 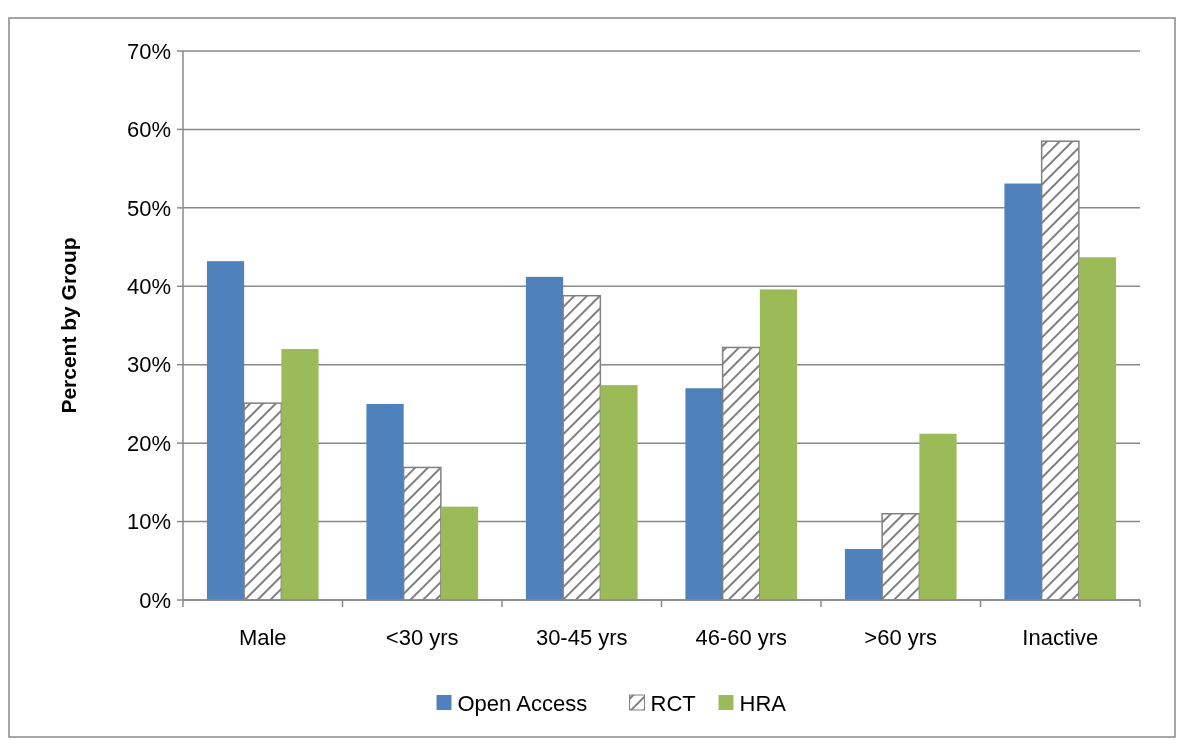 What do you see at coordinates (148, 208) in the screenshot?
I see `y-tick-label: 50%` at bounding box center [148, 208].